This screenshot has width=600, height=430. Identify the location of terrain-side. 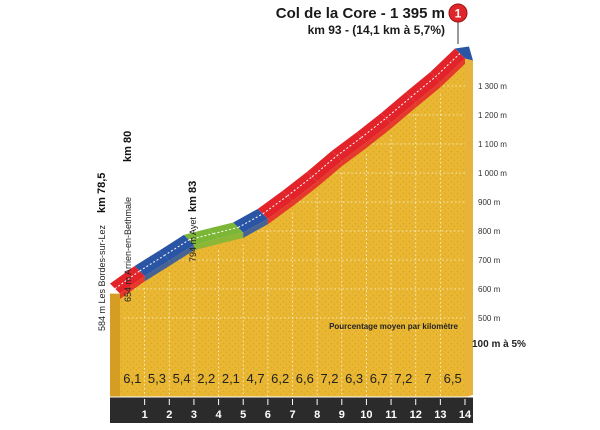
(115, 345).